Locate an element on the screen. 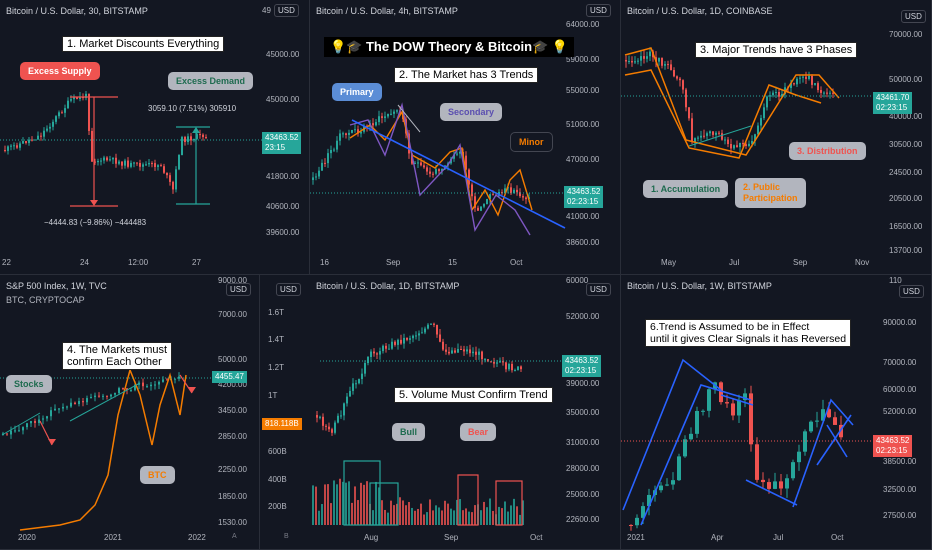  y-tick: 50000.00 is located at coordinates (906, 79).